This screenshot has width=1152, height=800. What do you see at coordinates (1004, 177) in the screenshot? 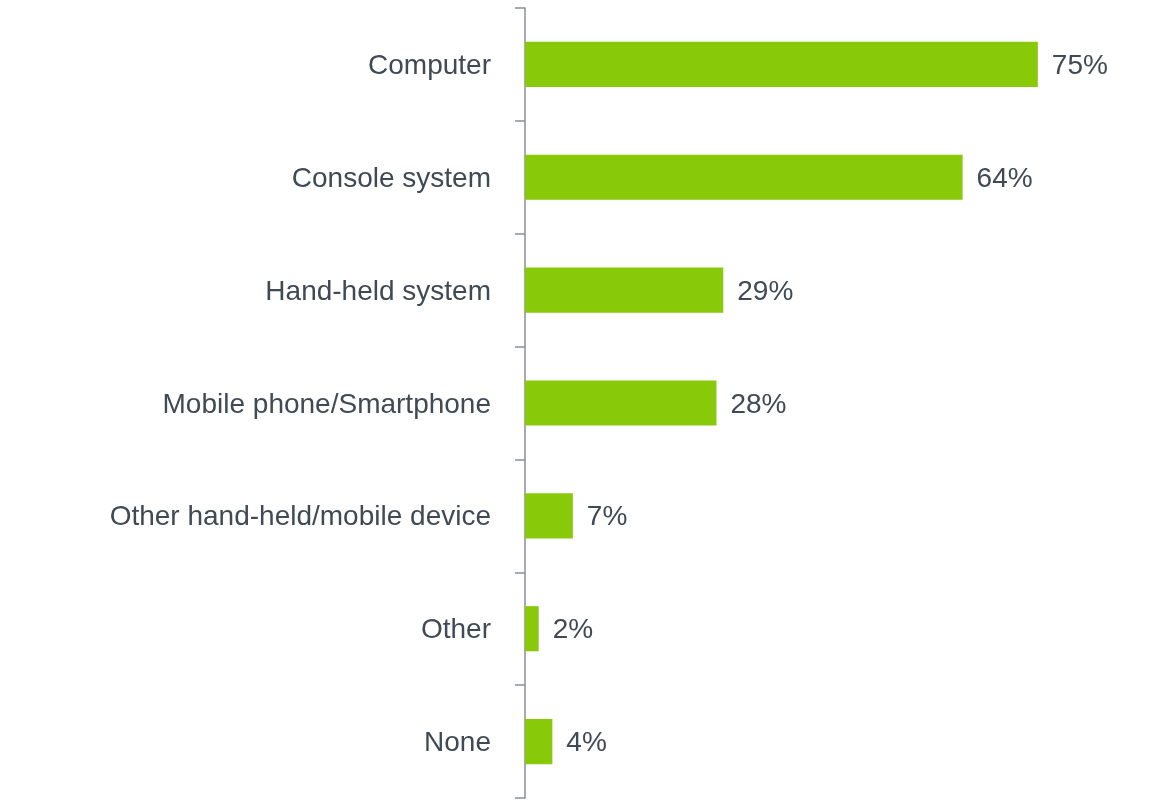
I see `data-label: 64%` at bounding box center [1004, 177].